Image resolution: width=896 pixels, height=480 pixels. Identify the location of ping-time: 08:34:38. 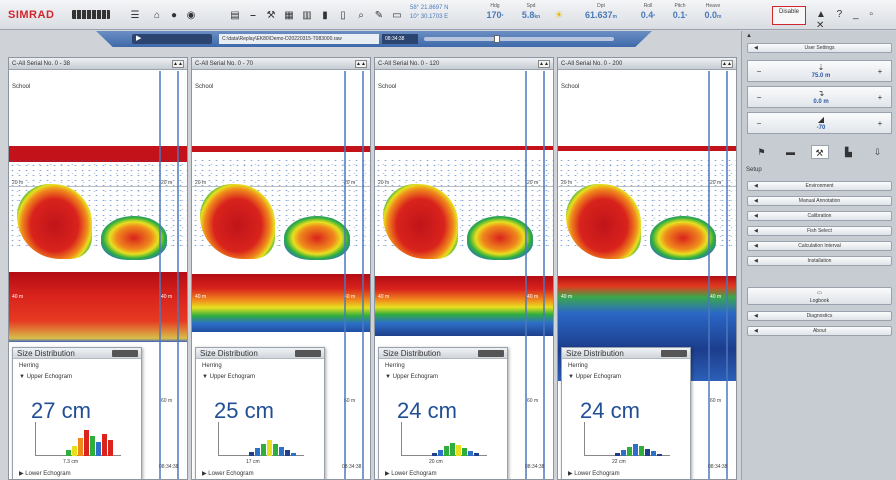
(718, 467).